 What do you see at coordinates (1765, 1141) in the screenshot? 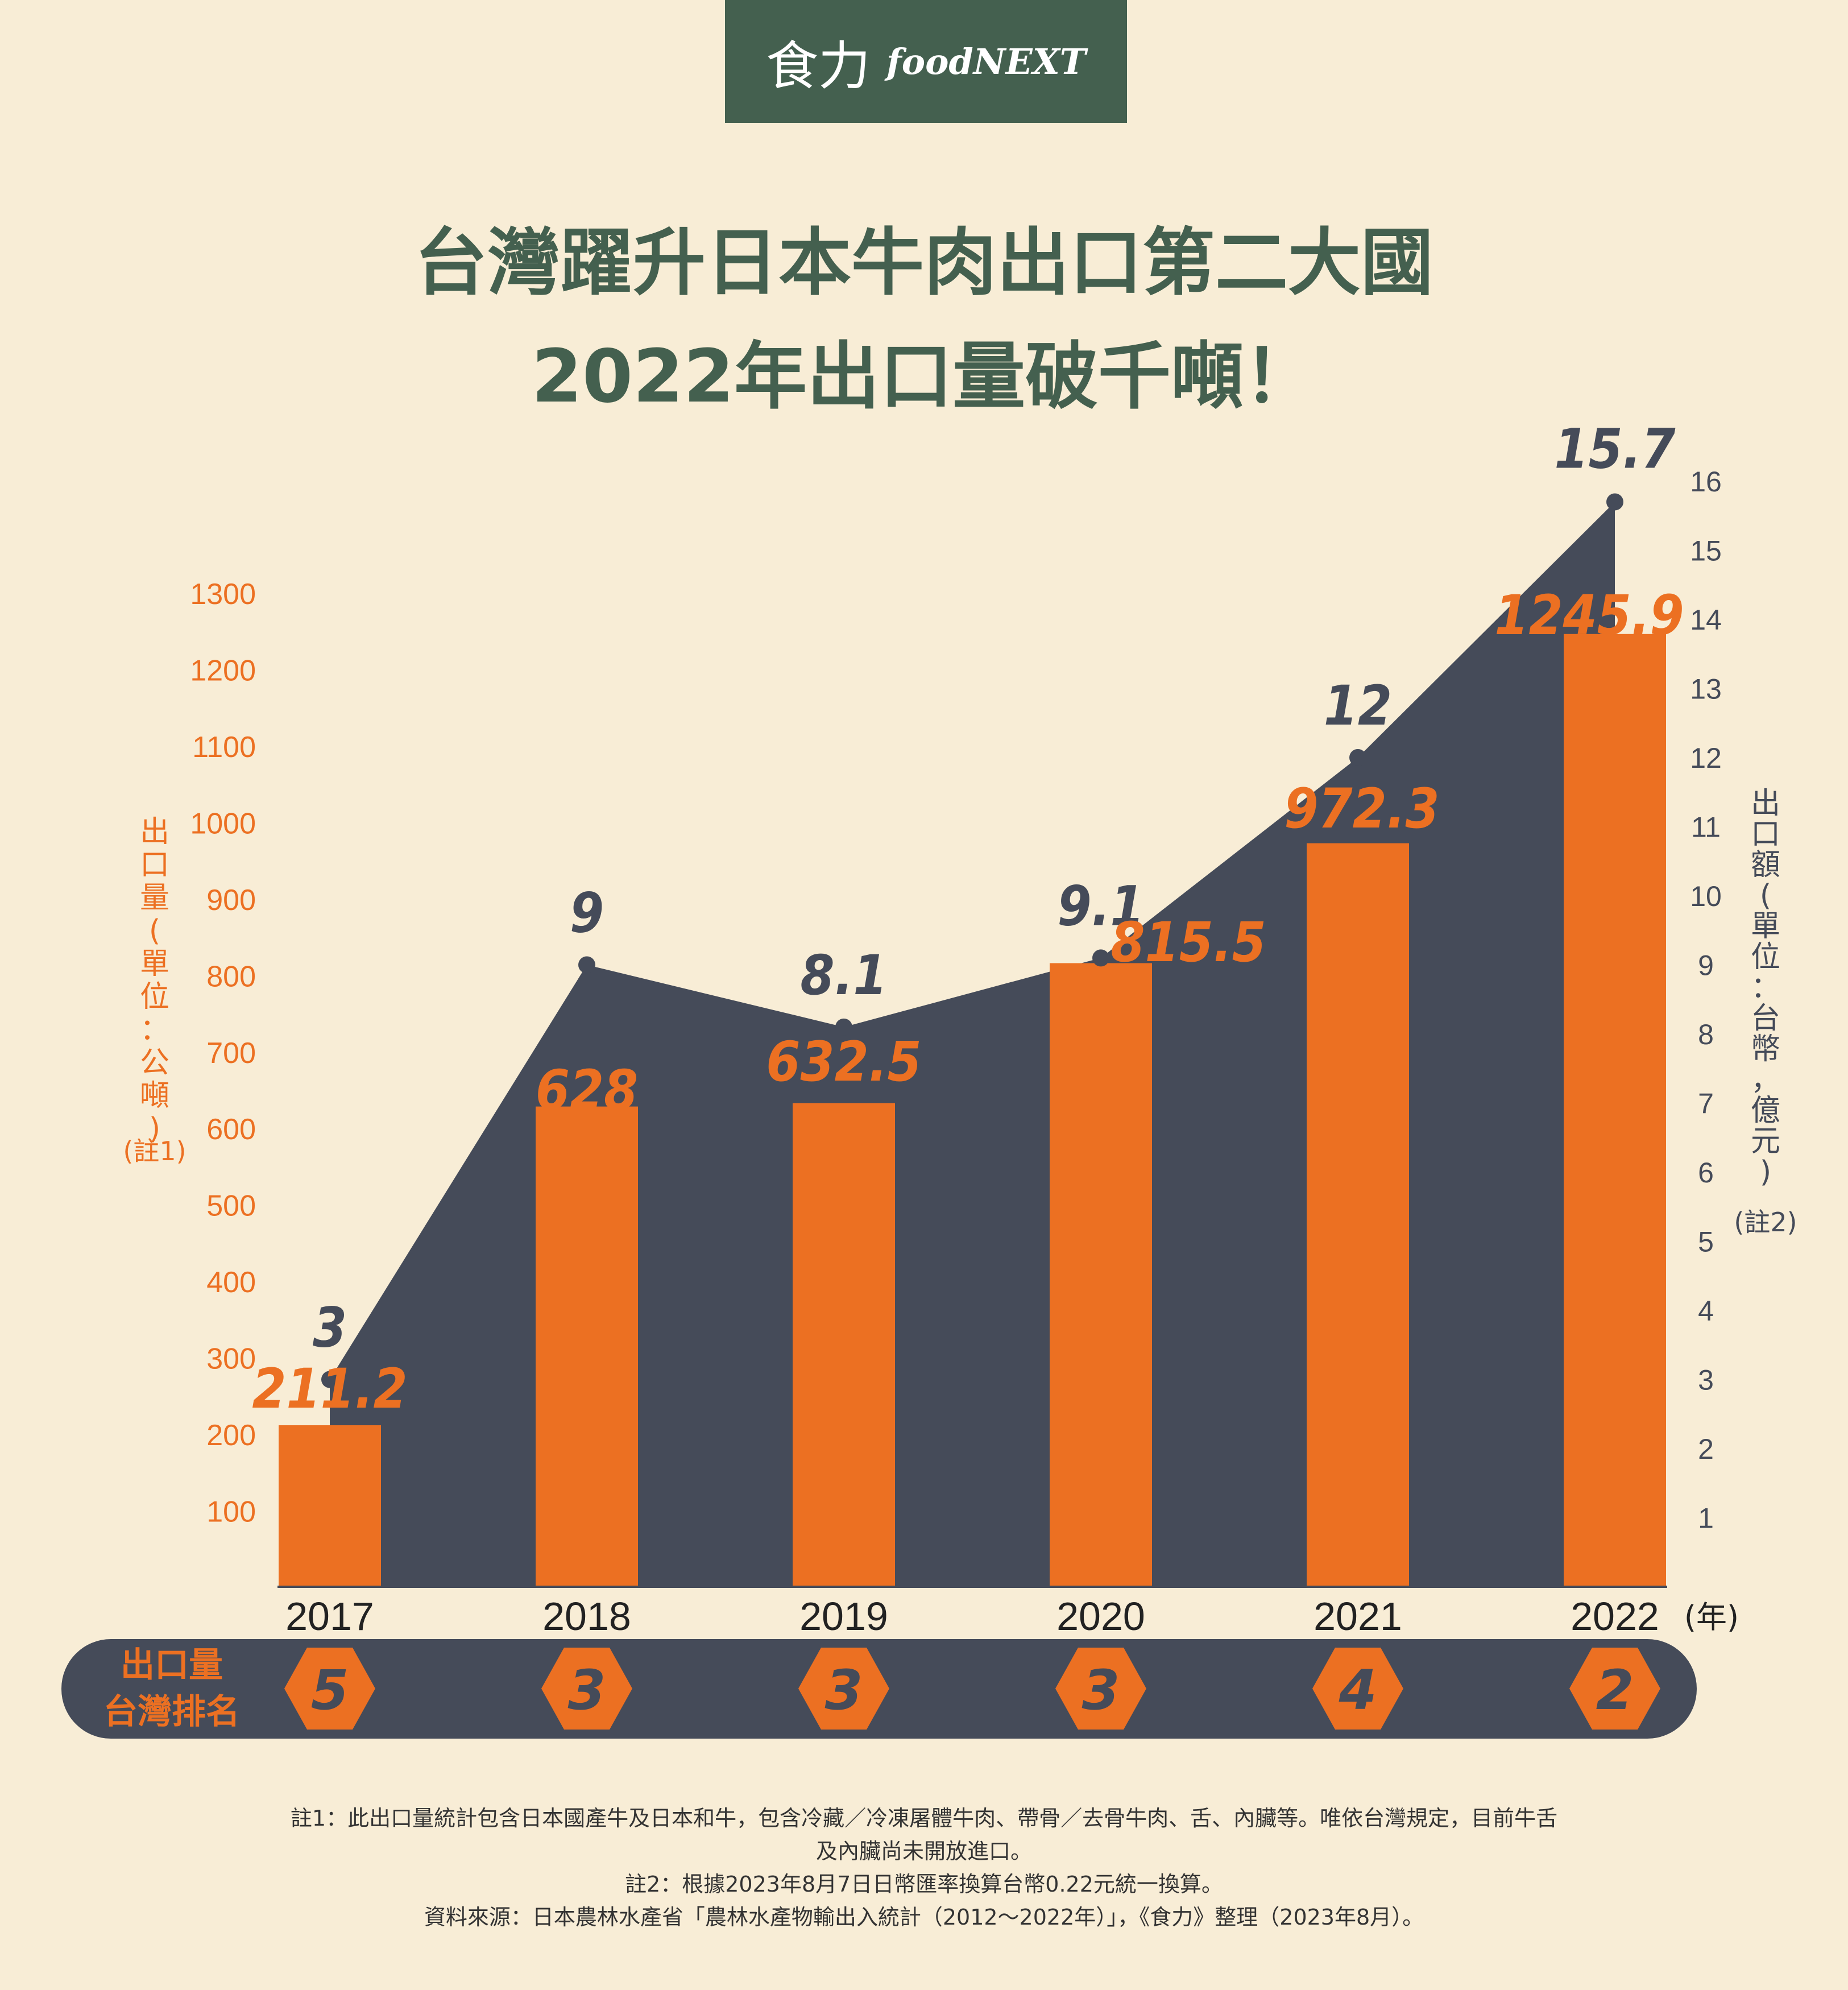
I see `right-axis-title-char: 元` at bounding box center [1765, 1141].